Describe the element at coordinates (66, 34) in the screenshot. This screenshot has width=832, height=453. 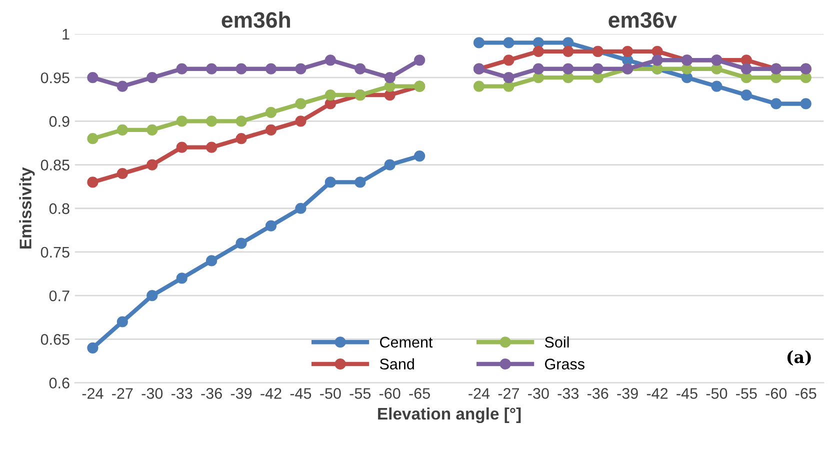
I see `y-tick-label: 1` at that location.